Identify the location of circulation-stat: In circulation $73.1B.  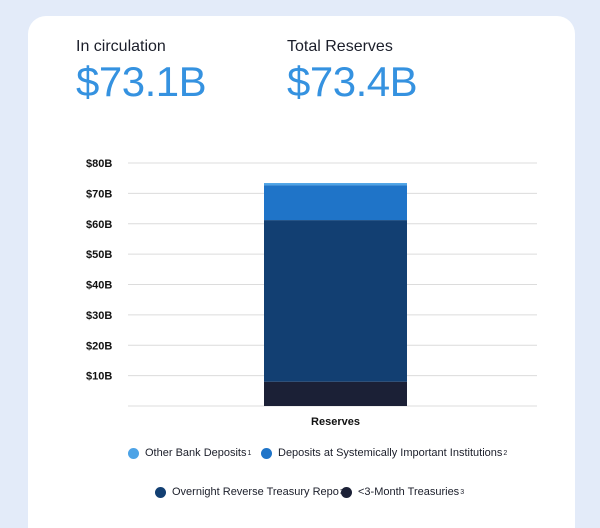
(141, 72).